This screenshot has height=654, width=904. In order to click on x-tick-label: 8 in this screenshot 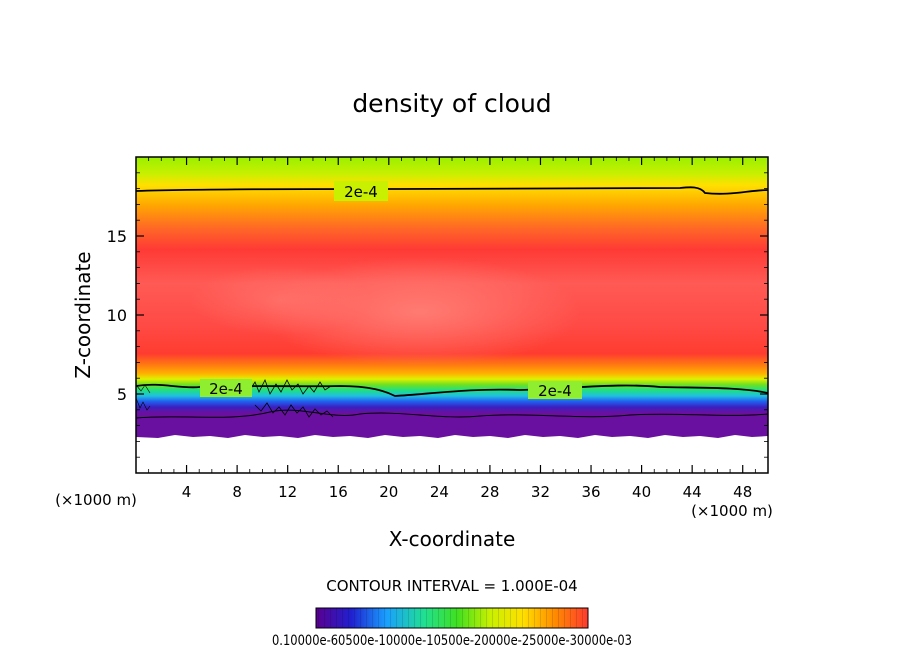, I will do `click(237, 492)`.